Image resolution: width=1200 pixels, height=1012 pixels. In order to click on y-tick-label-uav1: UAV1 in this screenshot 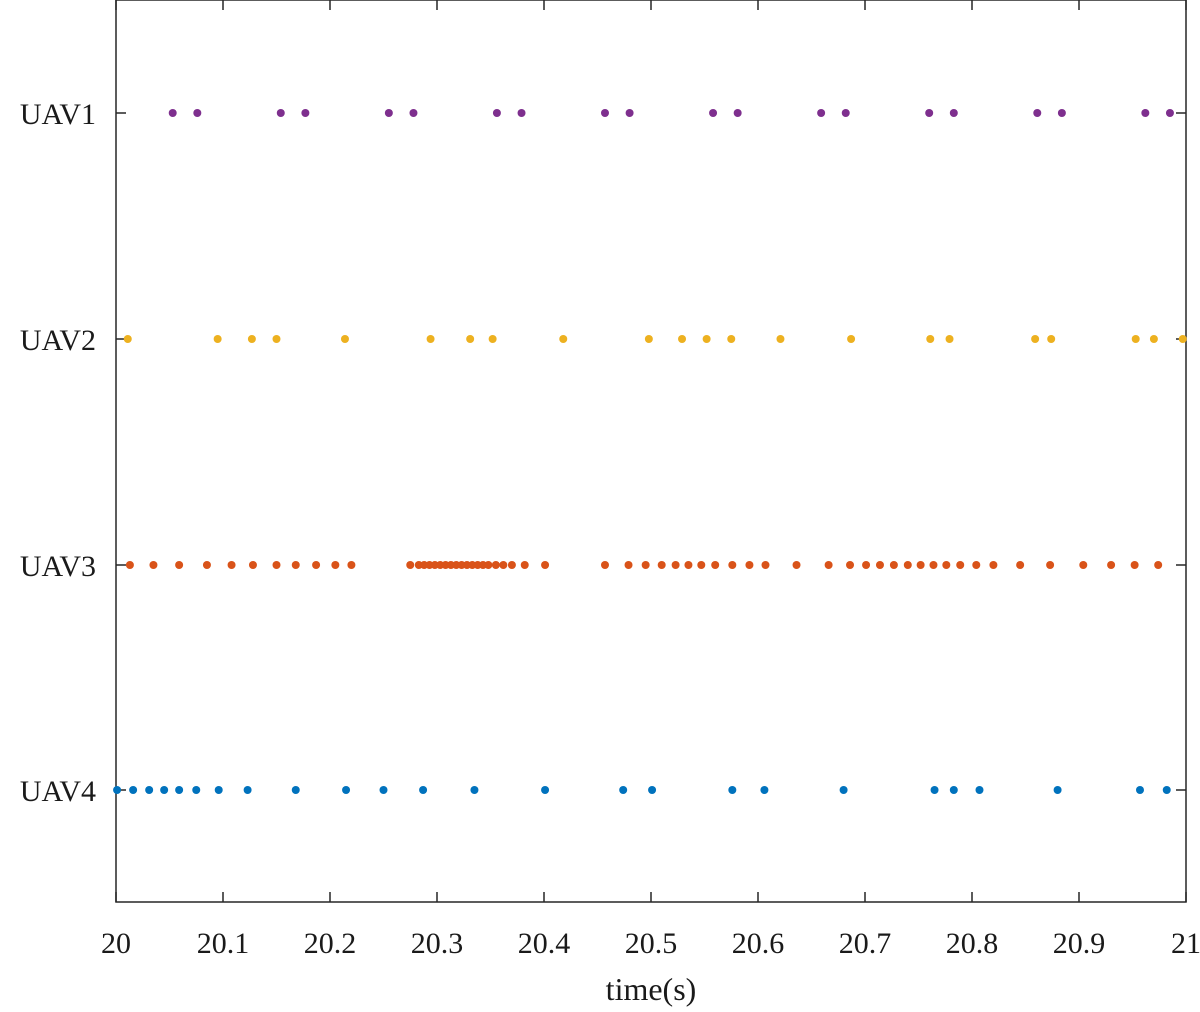, I will do `click(58, 114)`.